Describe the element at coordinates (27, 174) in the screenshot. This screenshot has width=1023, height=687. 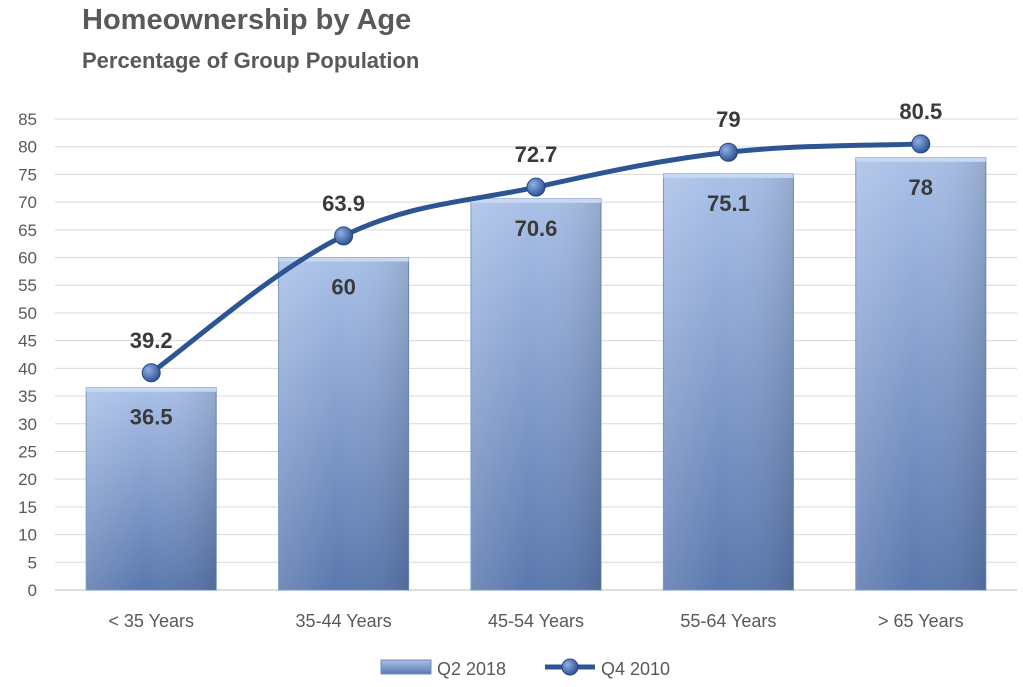
I see `y-tick-label: 75` at that location.